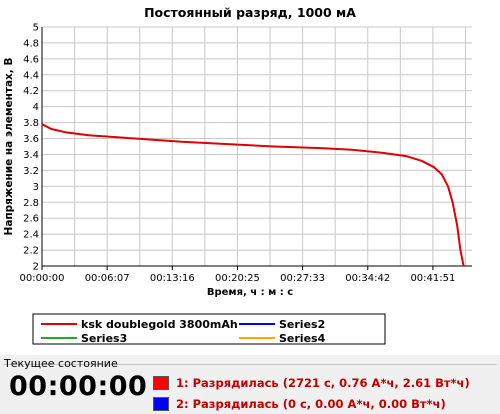 The height and width of the screenshot is (414, 500). Describe the element at coordinates (31, 171) in the screenshot. I see `y-tick-label: 3.2` at that location.